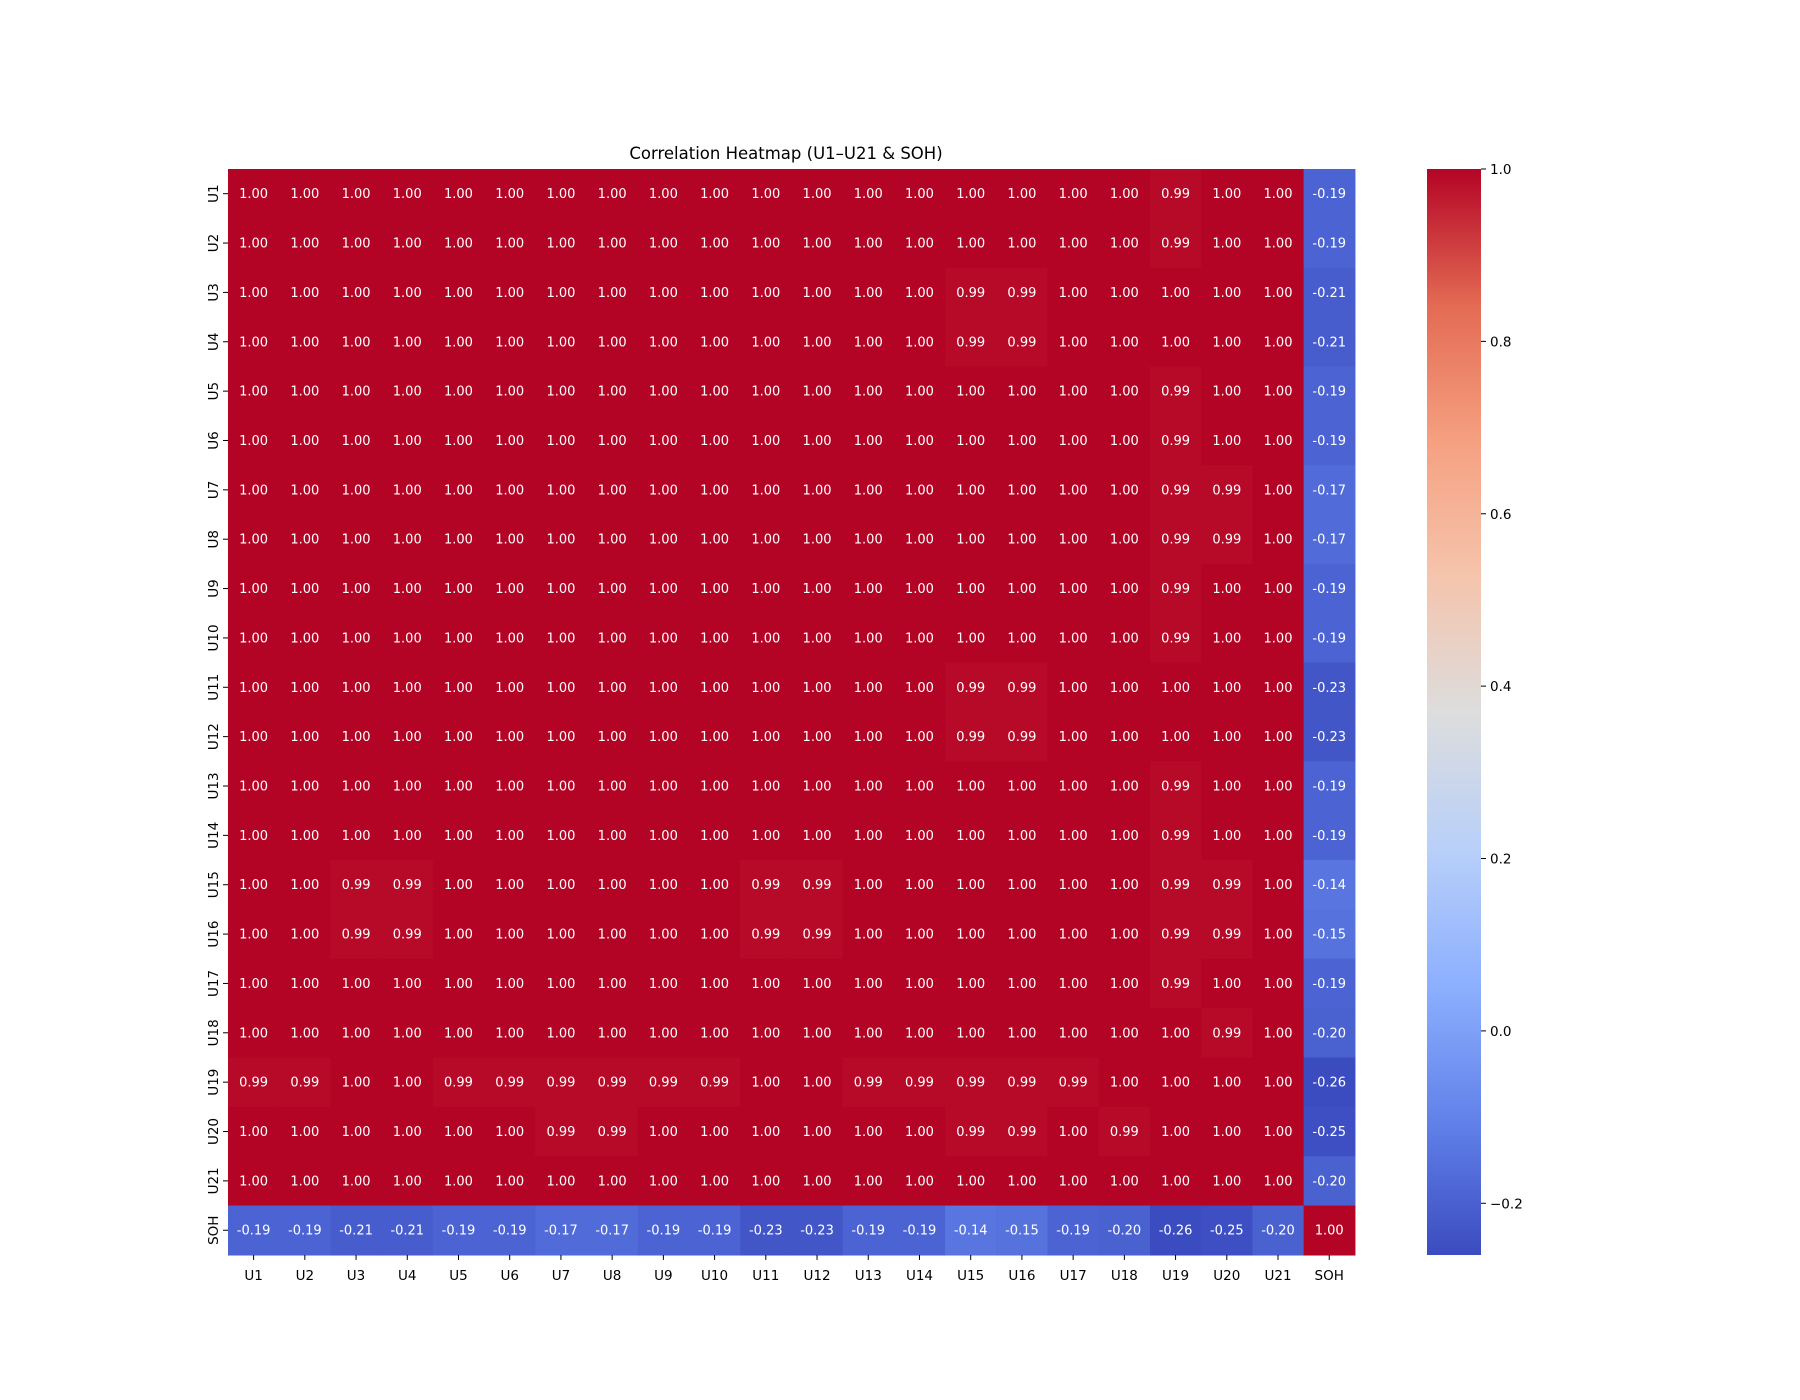  What do you see at coordinates (1329, 540) in the screenshot?
I see `cell-value-label: -0.17` at bounding box center [1329, 540].